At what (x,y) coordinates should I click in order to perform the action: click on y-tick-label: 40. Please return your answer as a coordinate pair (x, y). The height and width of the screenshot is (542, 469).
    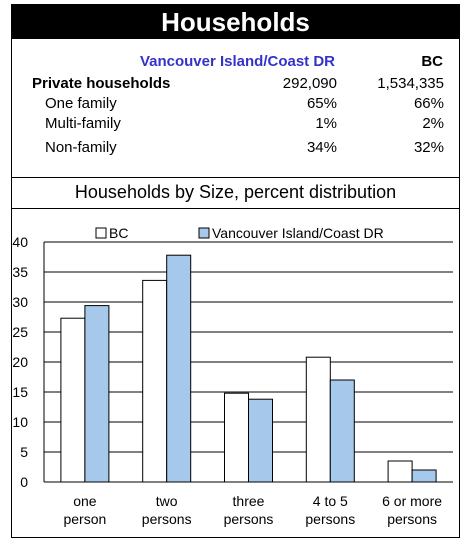
    Looking at the image, I should click on (20, 242).